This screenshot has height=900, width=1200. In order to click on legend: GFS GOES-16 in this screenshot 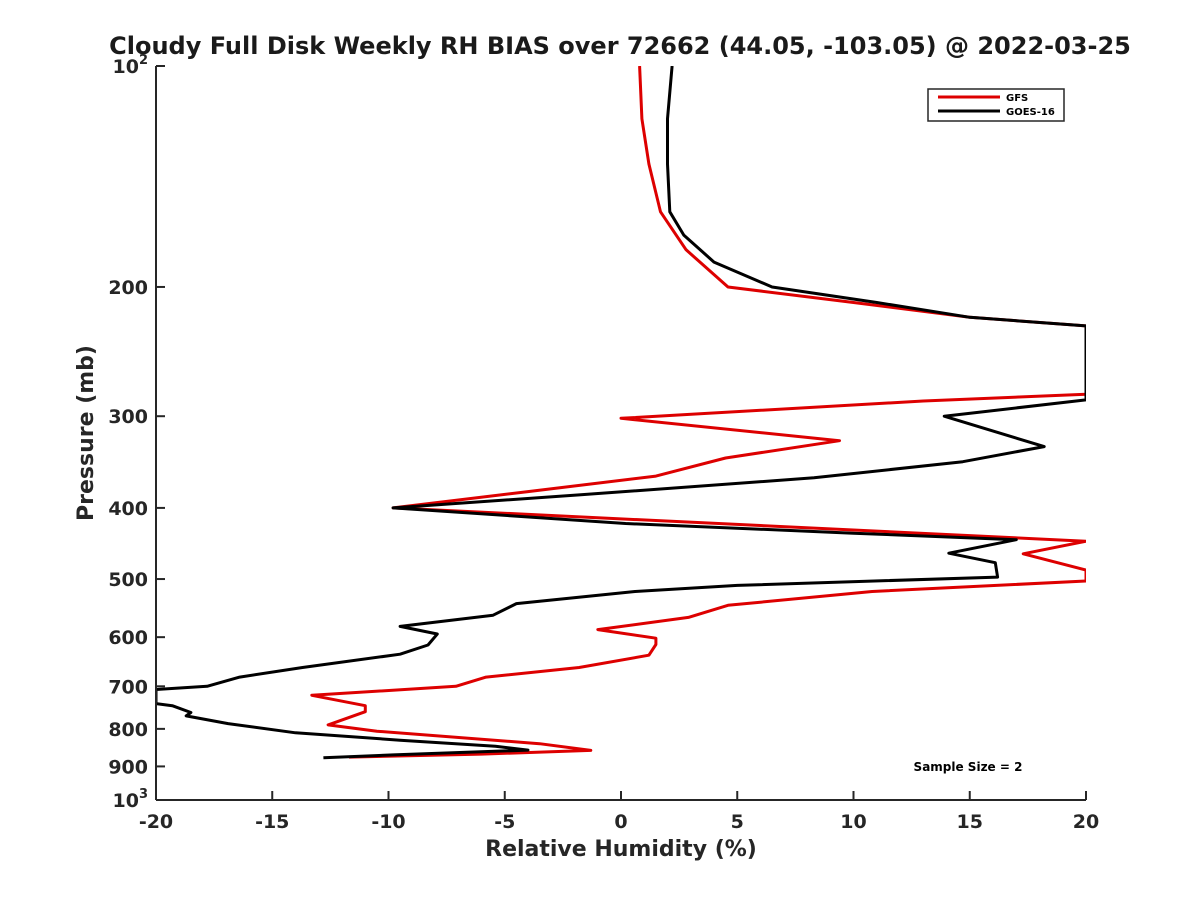, I will do `click(996, 105)`.